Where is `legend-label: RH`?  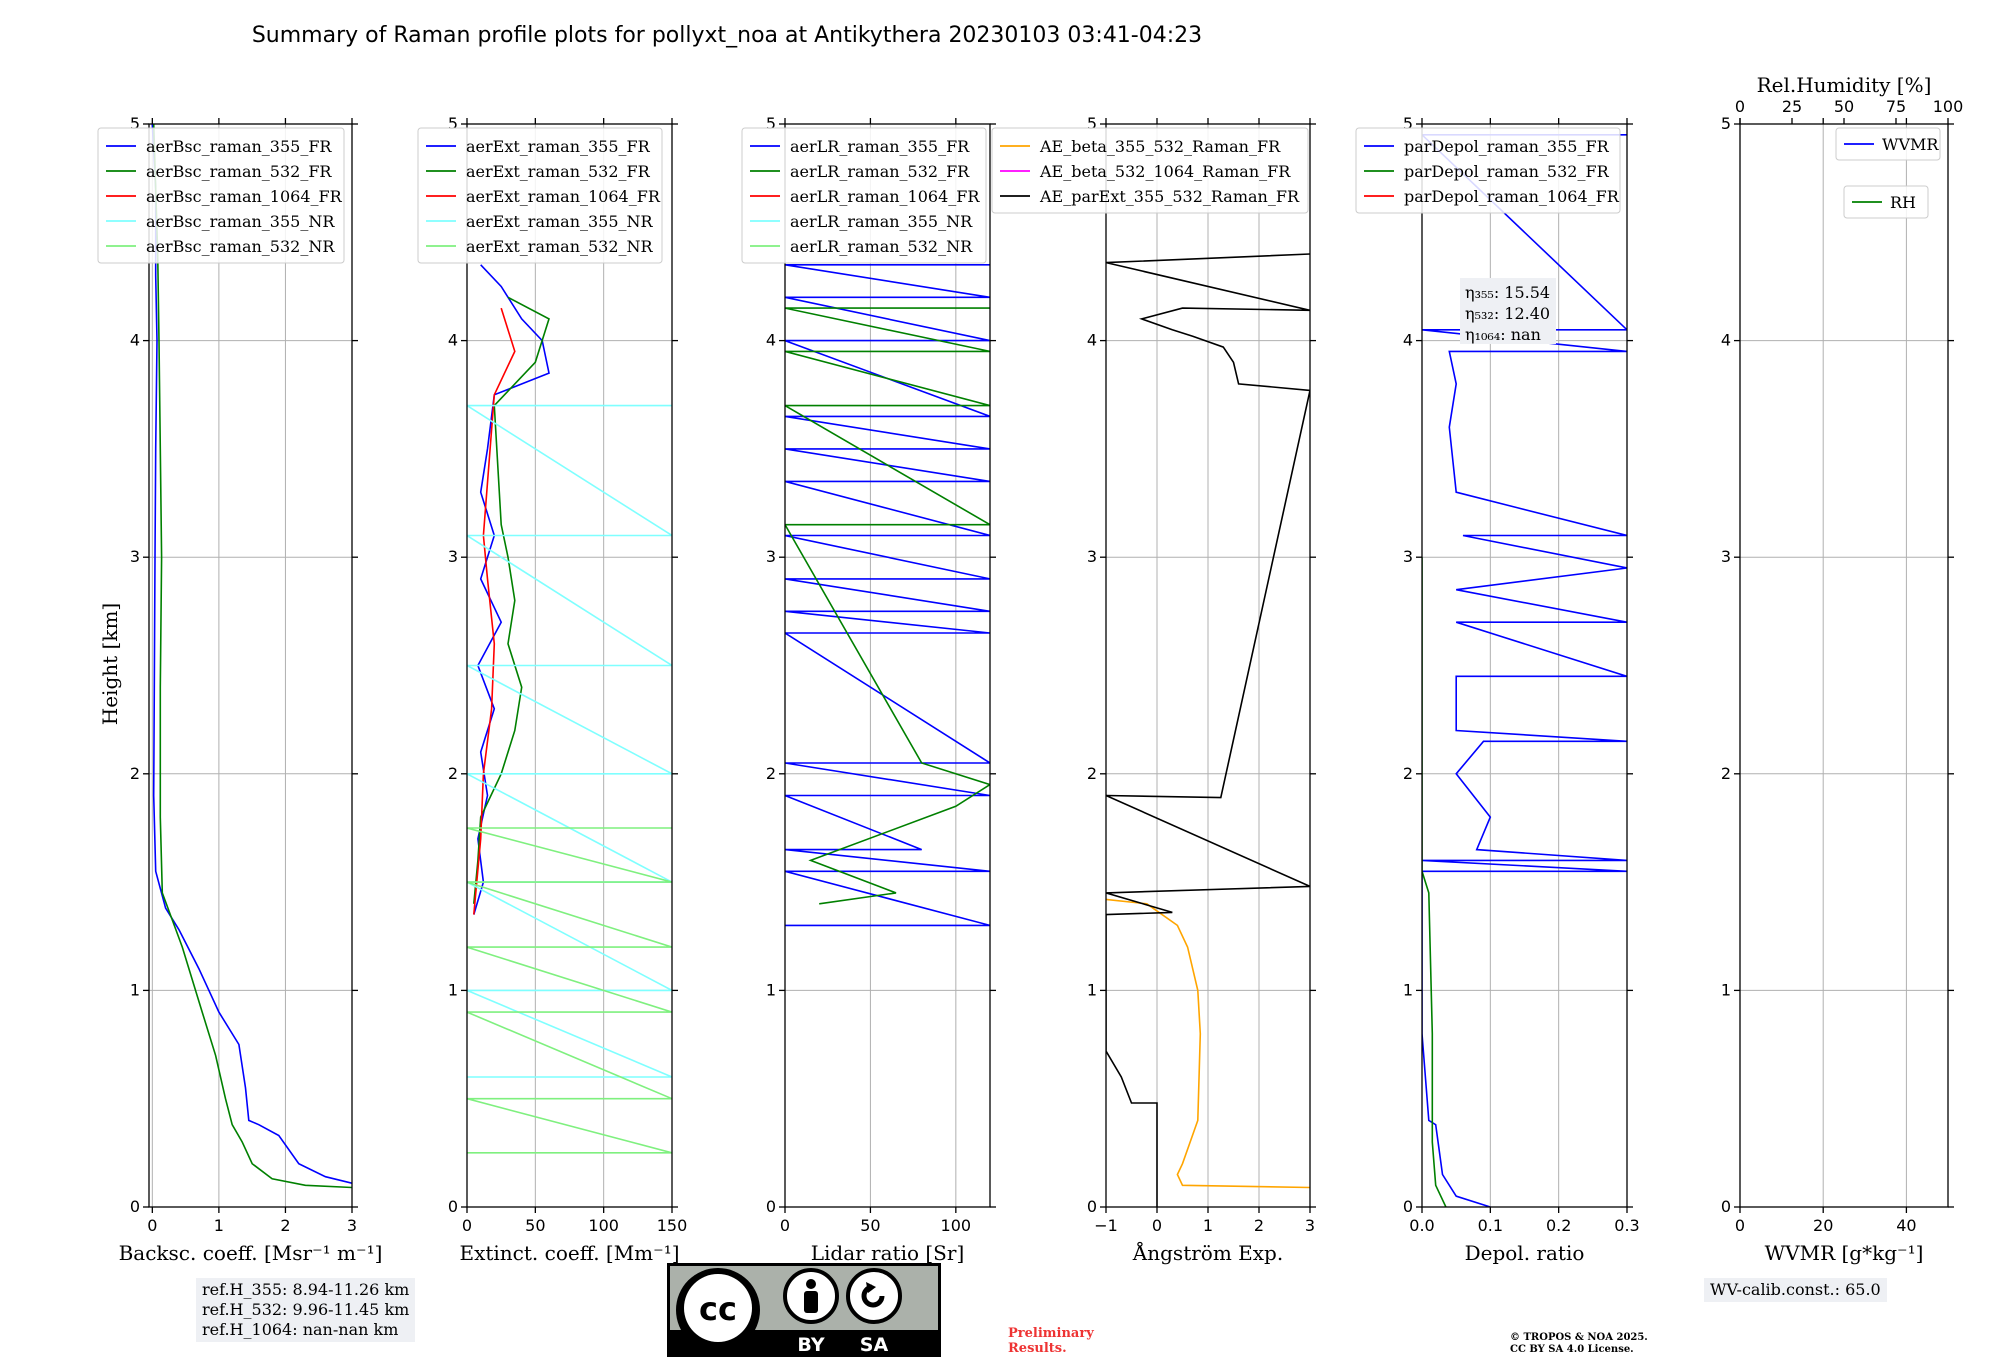
legend-label: RH is located at coordinates (1903, 202).